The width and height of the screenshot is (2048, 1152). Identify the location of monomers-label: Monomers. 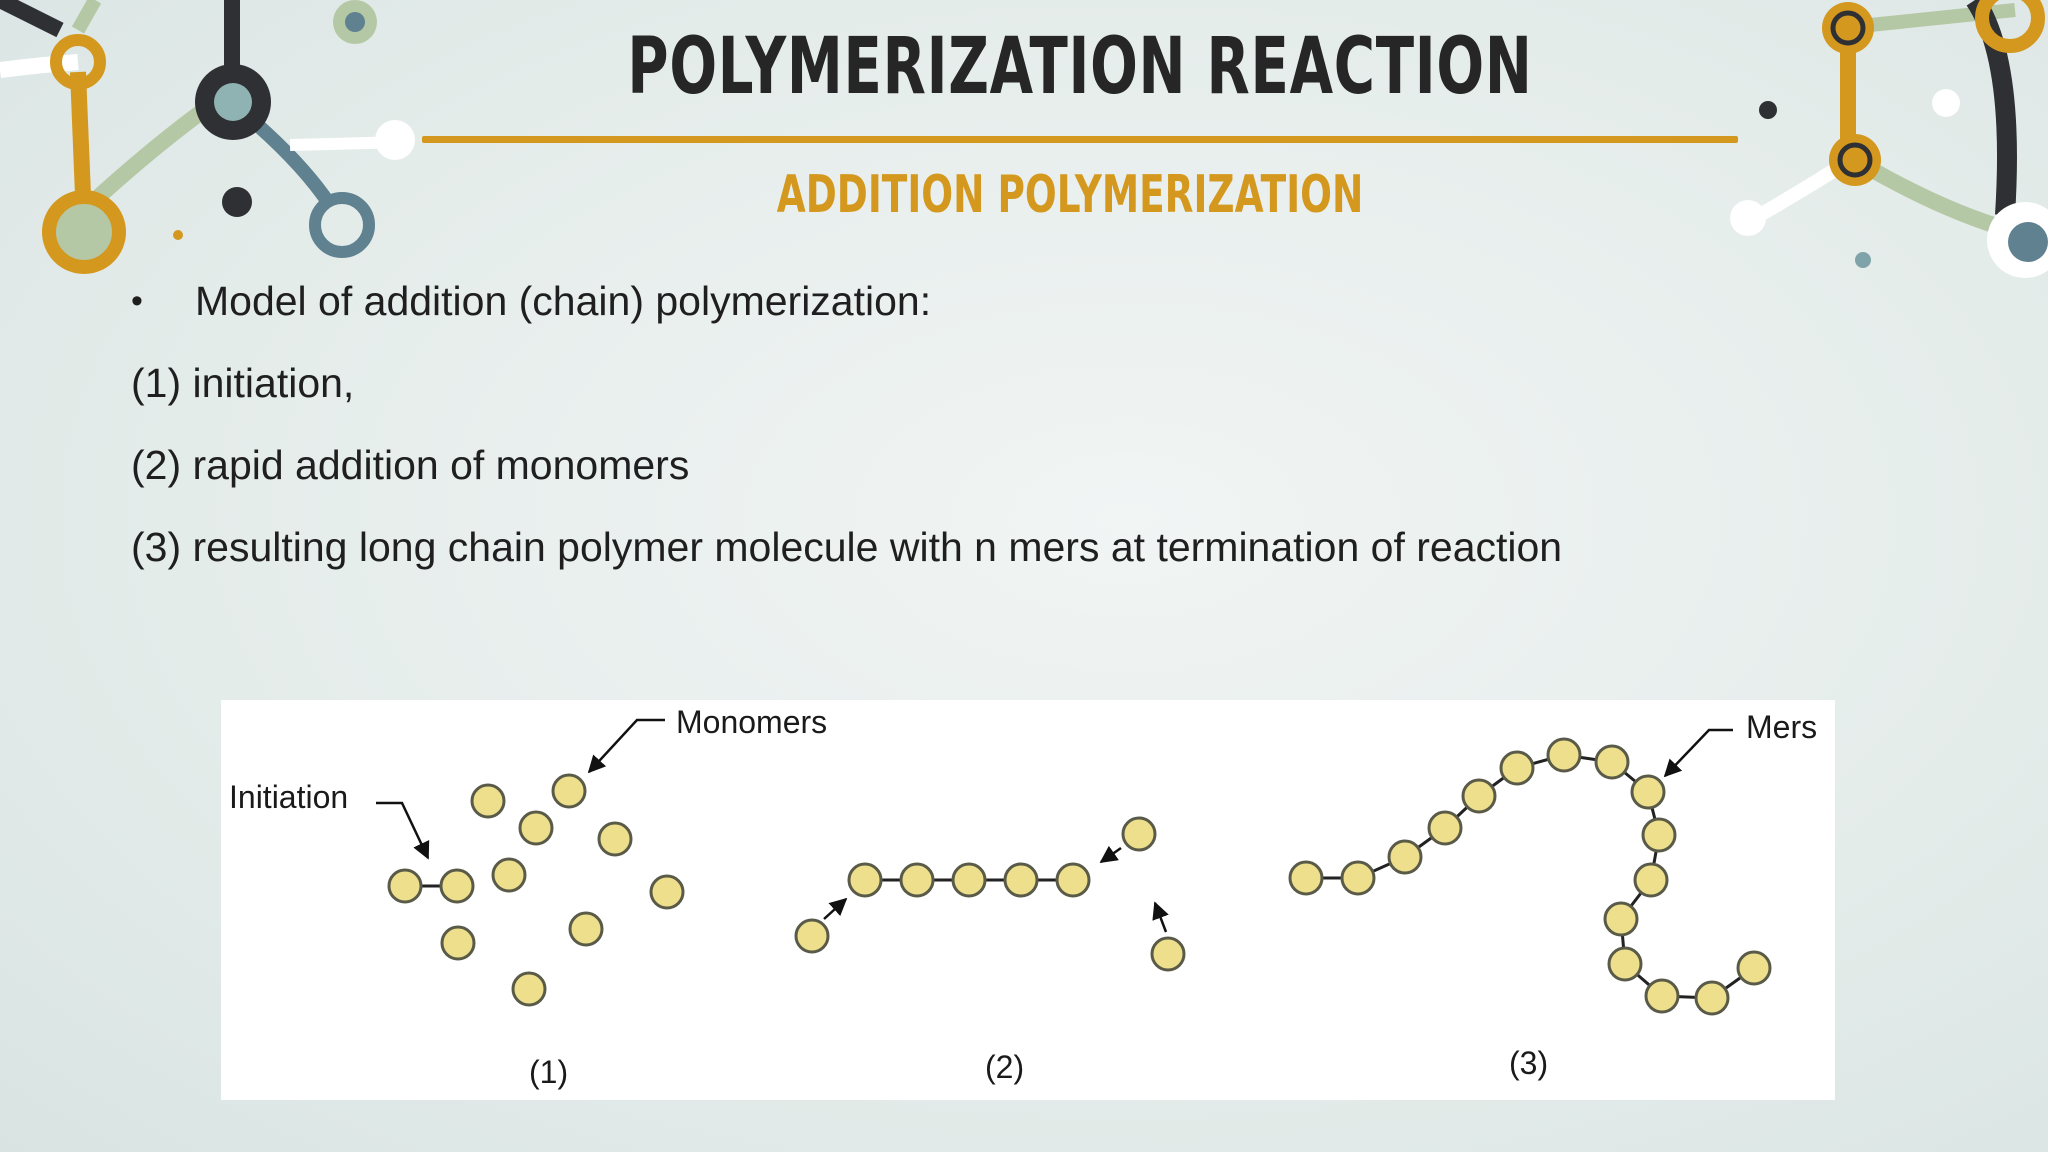
(751, 722).